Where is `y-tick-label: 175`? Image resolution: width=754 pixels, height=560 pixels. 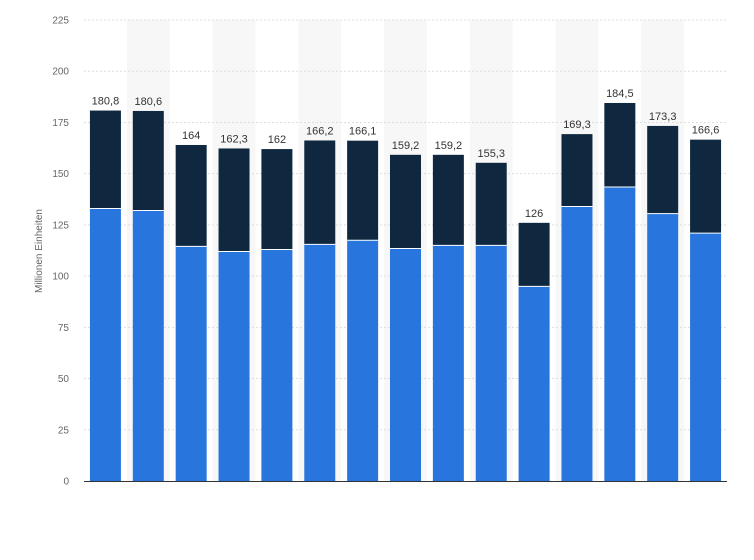 y-tick-label: 175 is located at coordinates (60, 123).